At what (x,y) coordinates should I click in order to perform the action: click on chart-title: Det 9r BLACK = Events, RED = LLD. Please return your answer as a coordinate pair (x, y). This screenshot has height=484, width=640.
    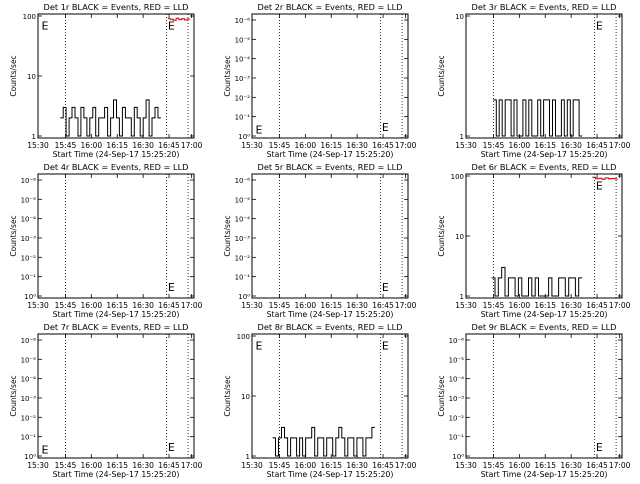
    Looking at the image, I should click on (544, 327).